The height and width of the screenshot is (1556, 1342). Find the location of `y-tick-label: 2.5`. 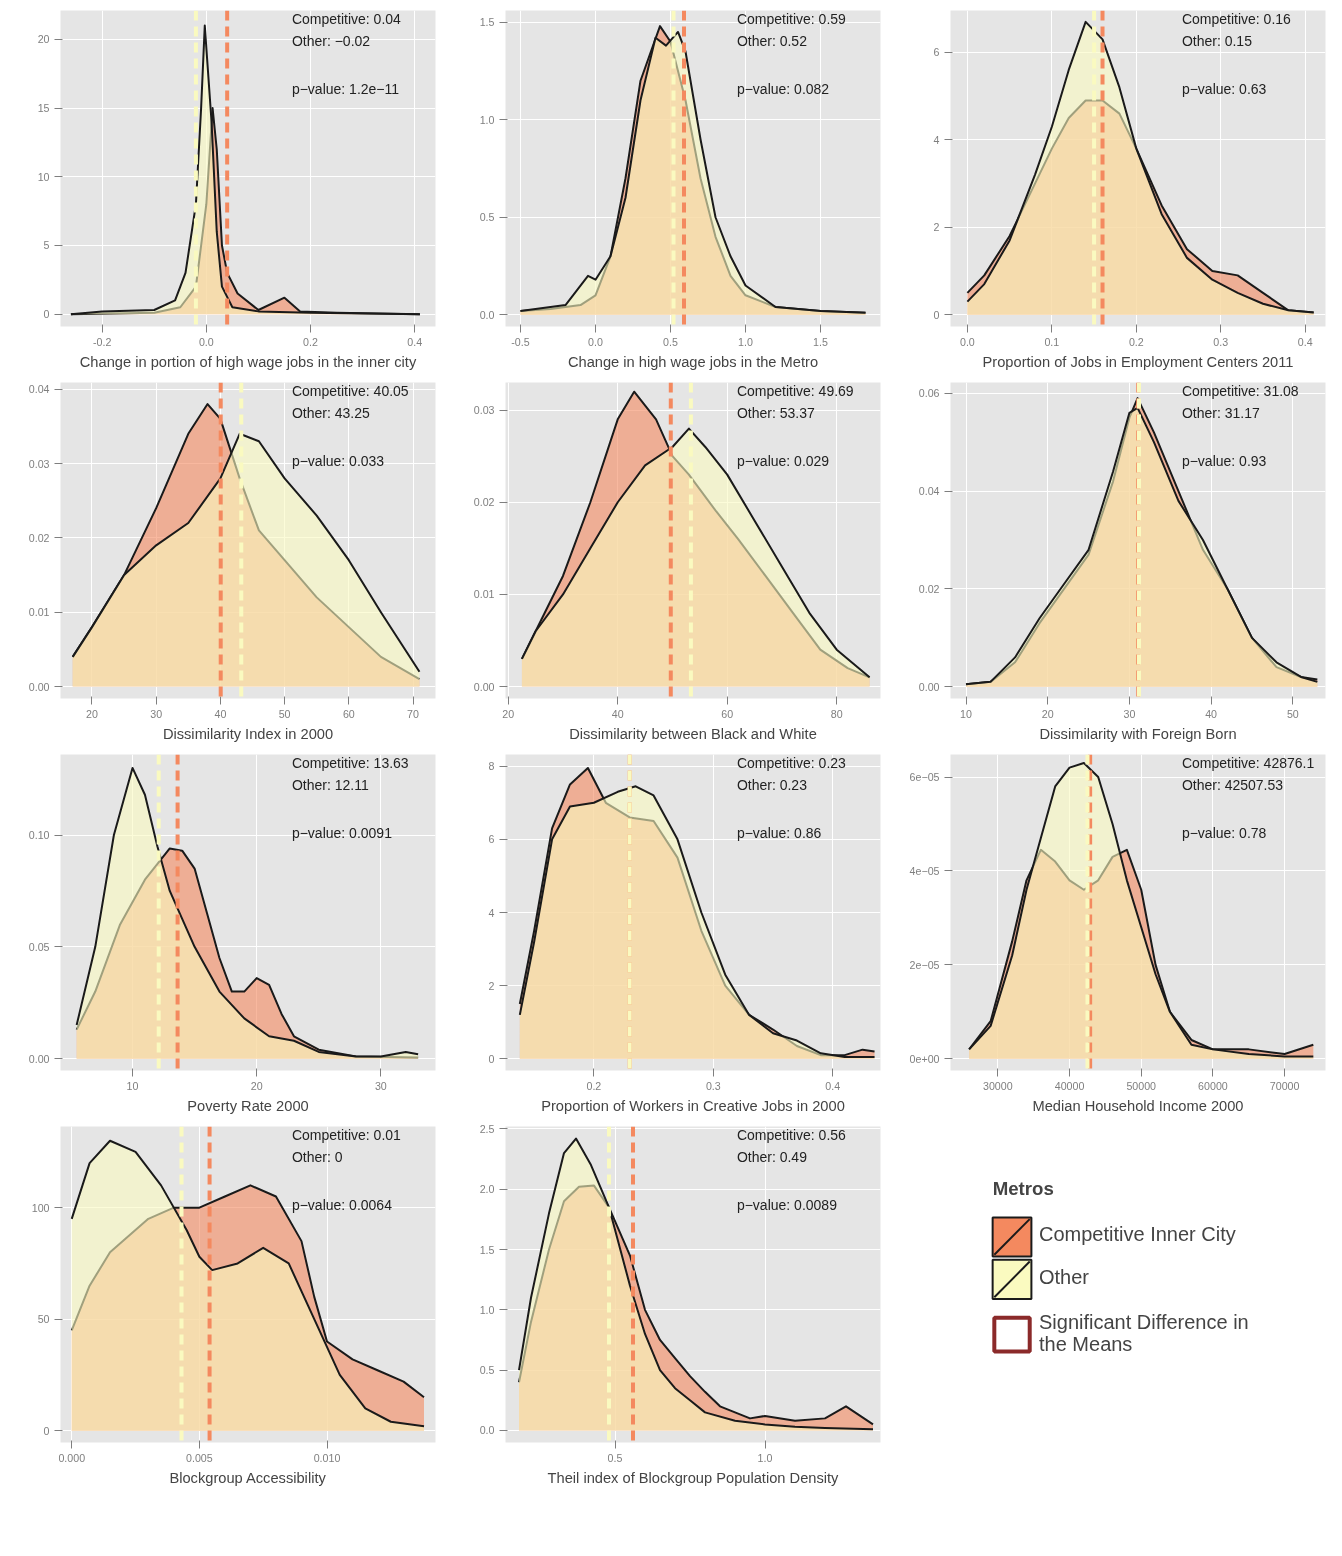

y-tick-label: 2.5 is located at coordinates (487, 1128).